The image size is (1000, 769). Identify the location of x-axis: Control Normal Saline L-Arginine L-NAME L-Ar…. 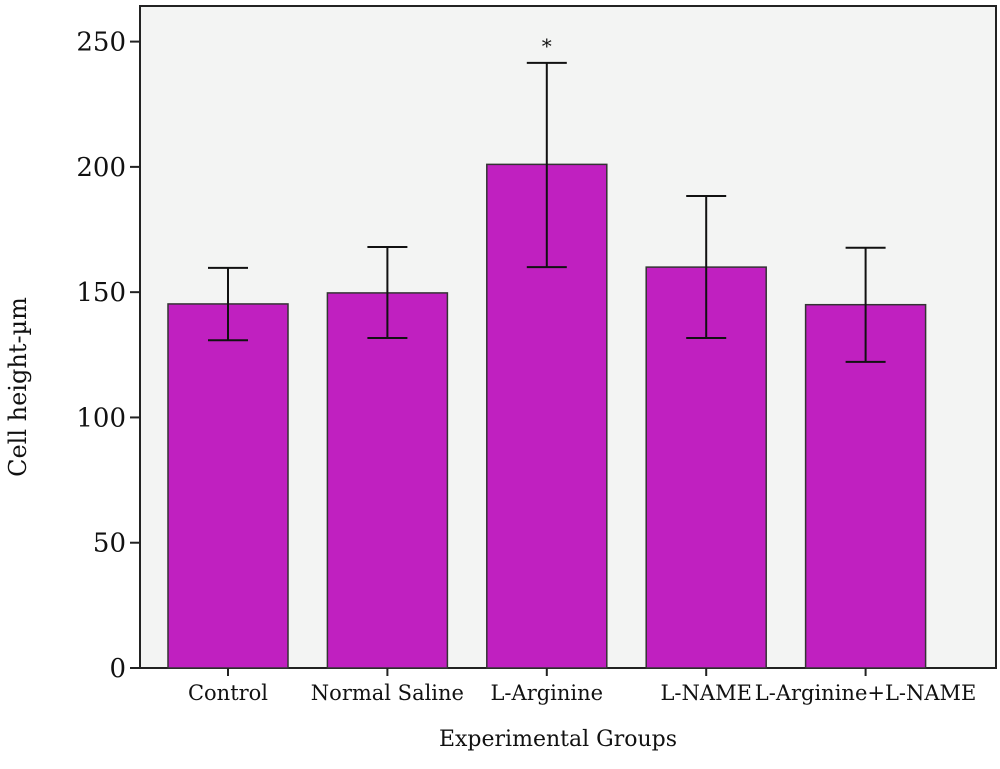
(582, 686).